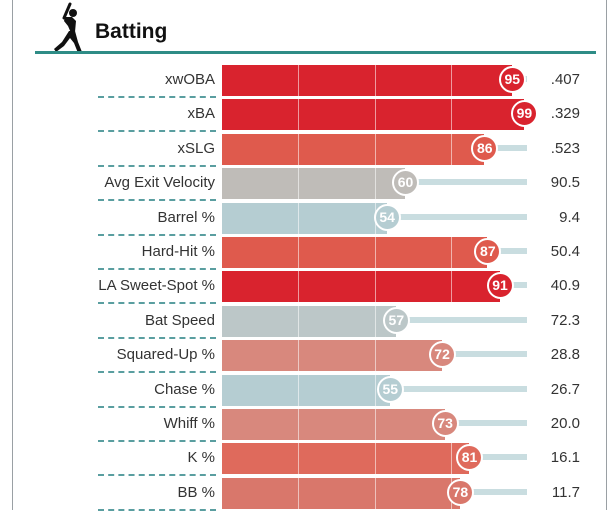 The height and width of the screenshot is (511, 611). What do you see at coordinates (305, 31) in the screenshot?
I see `section-header: Batting` at bounding box center [305, 31].